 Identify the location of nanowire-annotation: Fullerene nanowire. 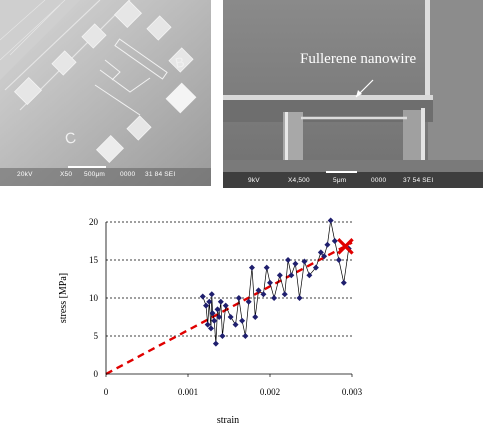
(358, 59).